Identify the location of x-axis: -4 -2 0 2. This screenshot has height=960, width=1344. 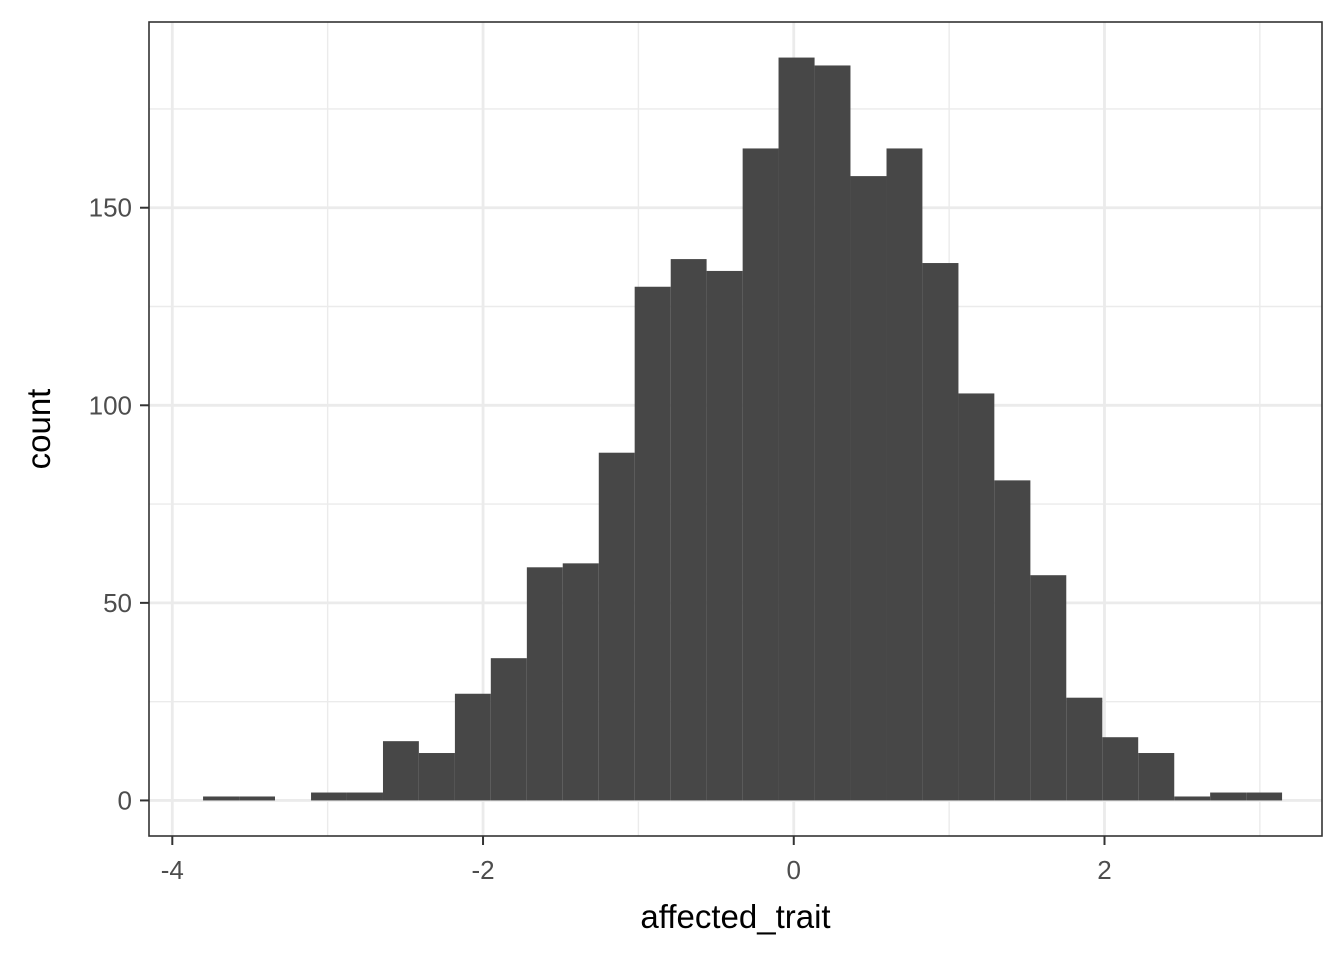
(636, 860).